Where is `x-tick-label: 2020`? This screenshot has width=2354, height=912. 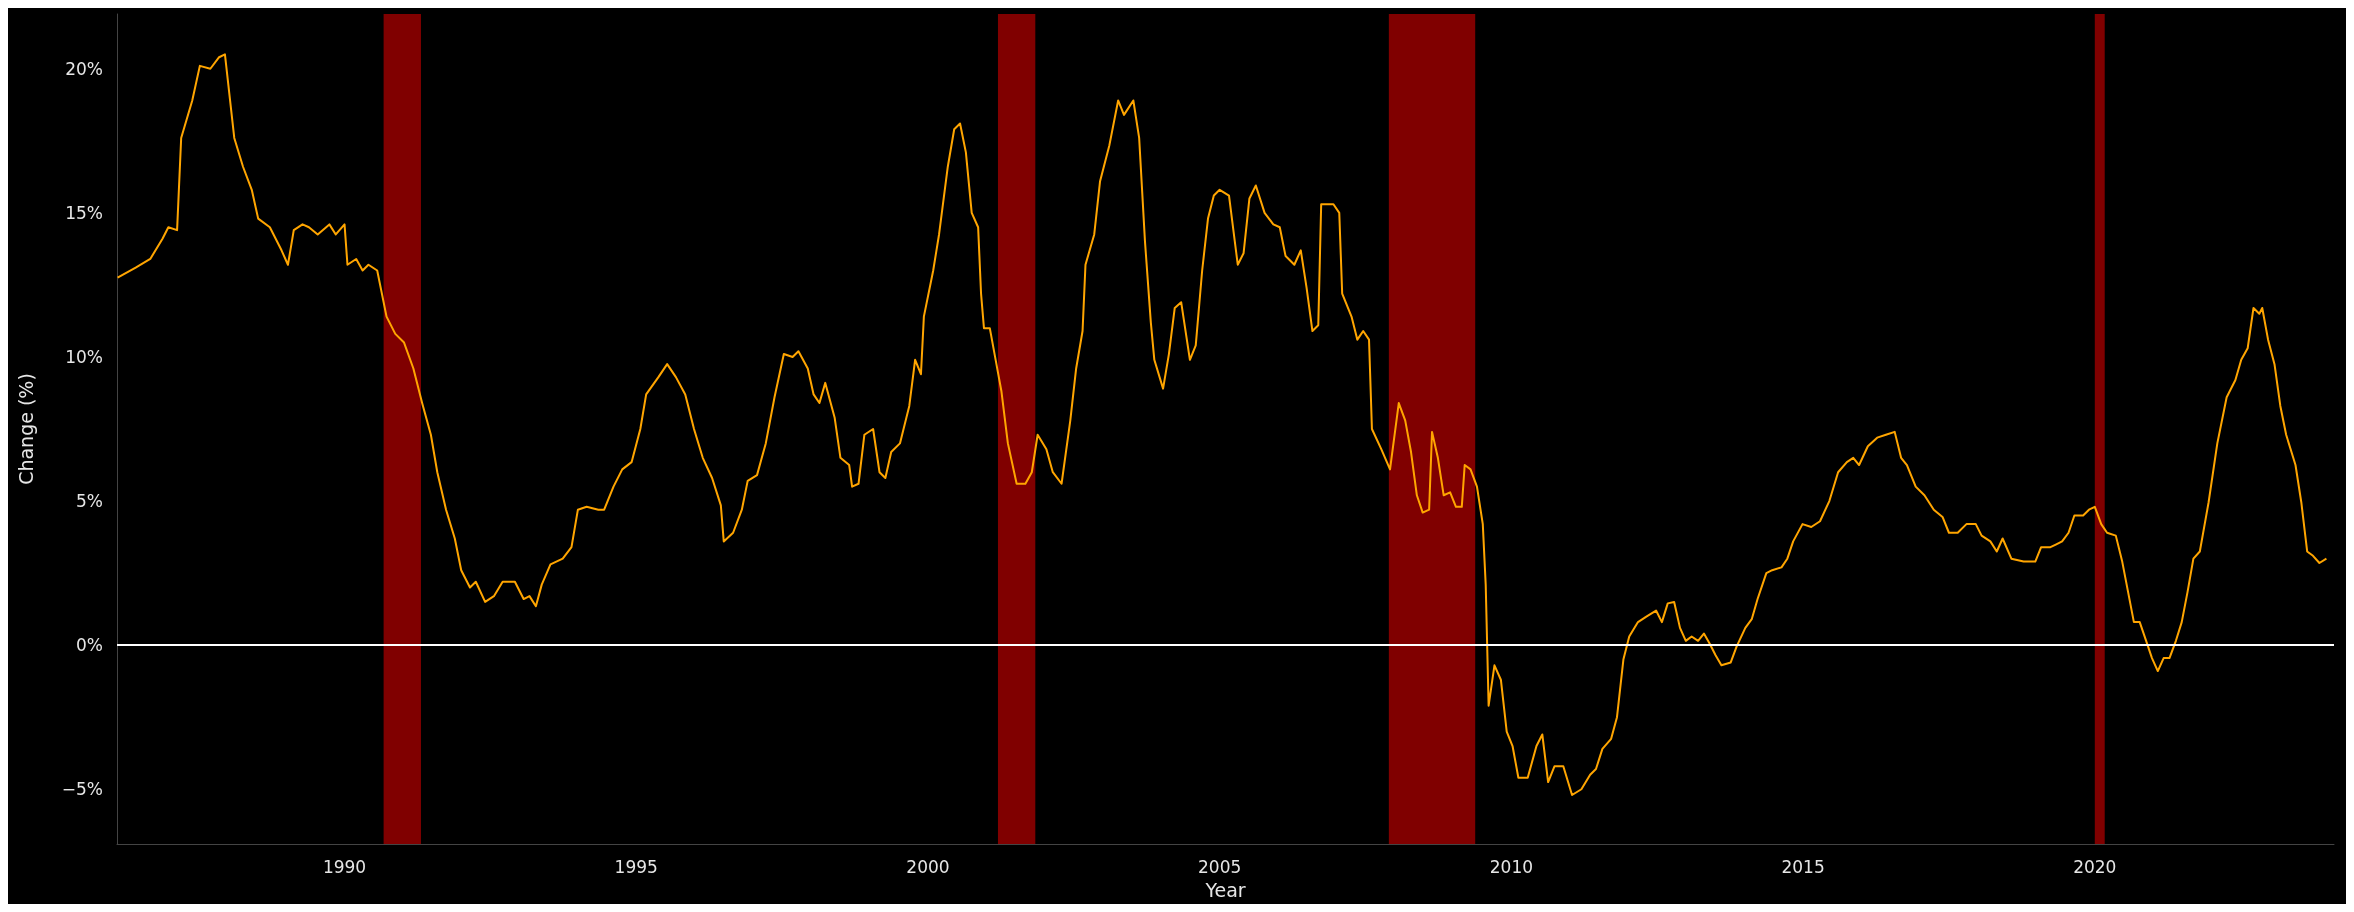
x-tick-label: 2020 is located at coordinates (2095, 866).